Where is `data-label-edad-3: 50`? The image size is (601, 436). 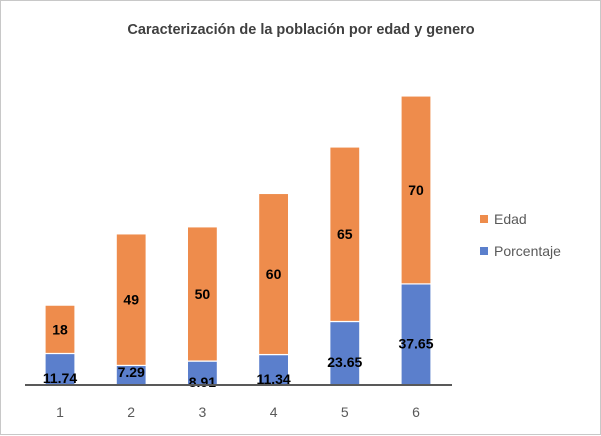
data-label-edad-3: 50 is located at coordinates (203, 294).